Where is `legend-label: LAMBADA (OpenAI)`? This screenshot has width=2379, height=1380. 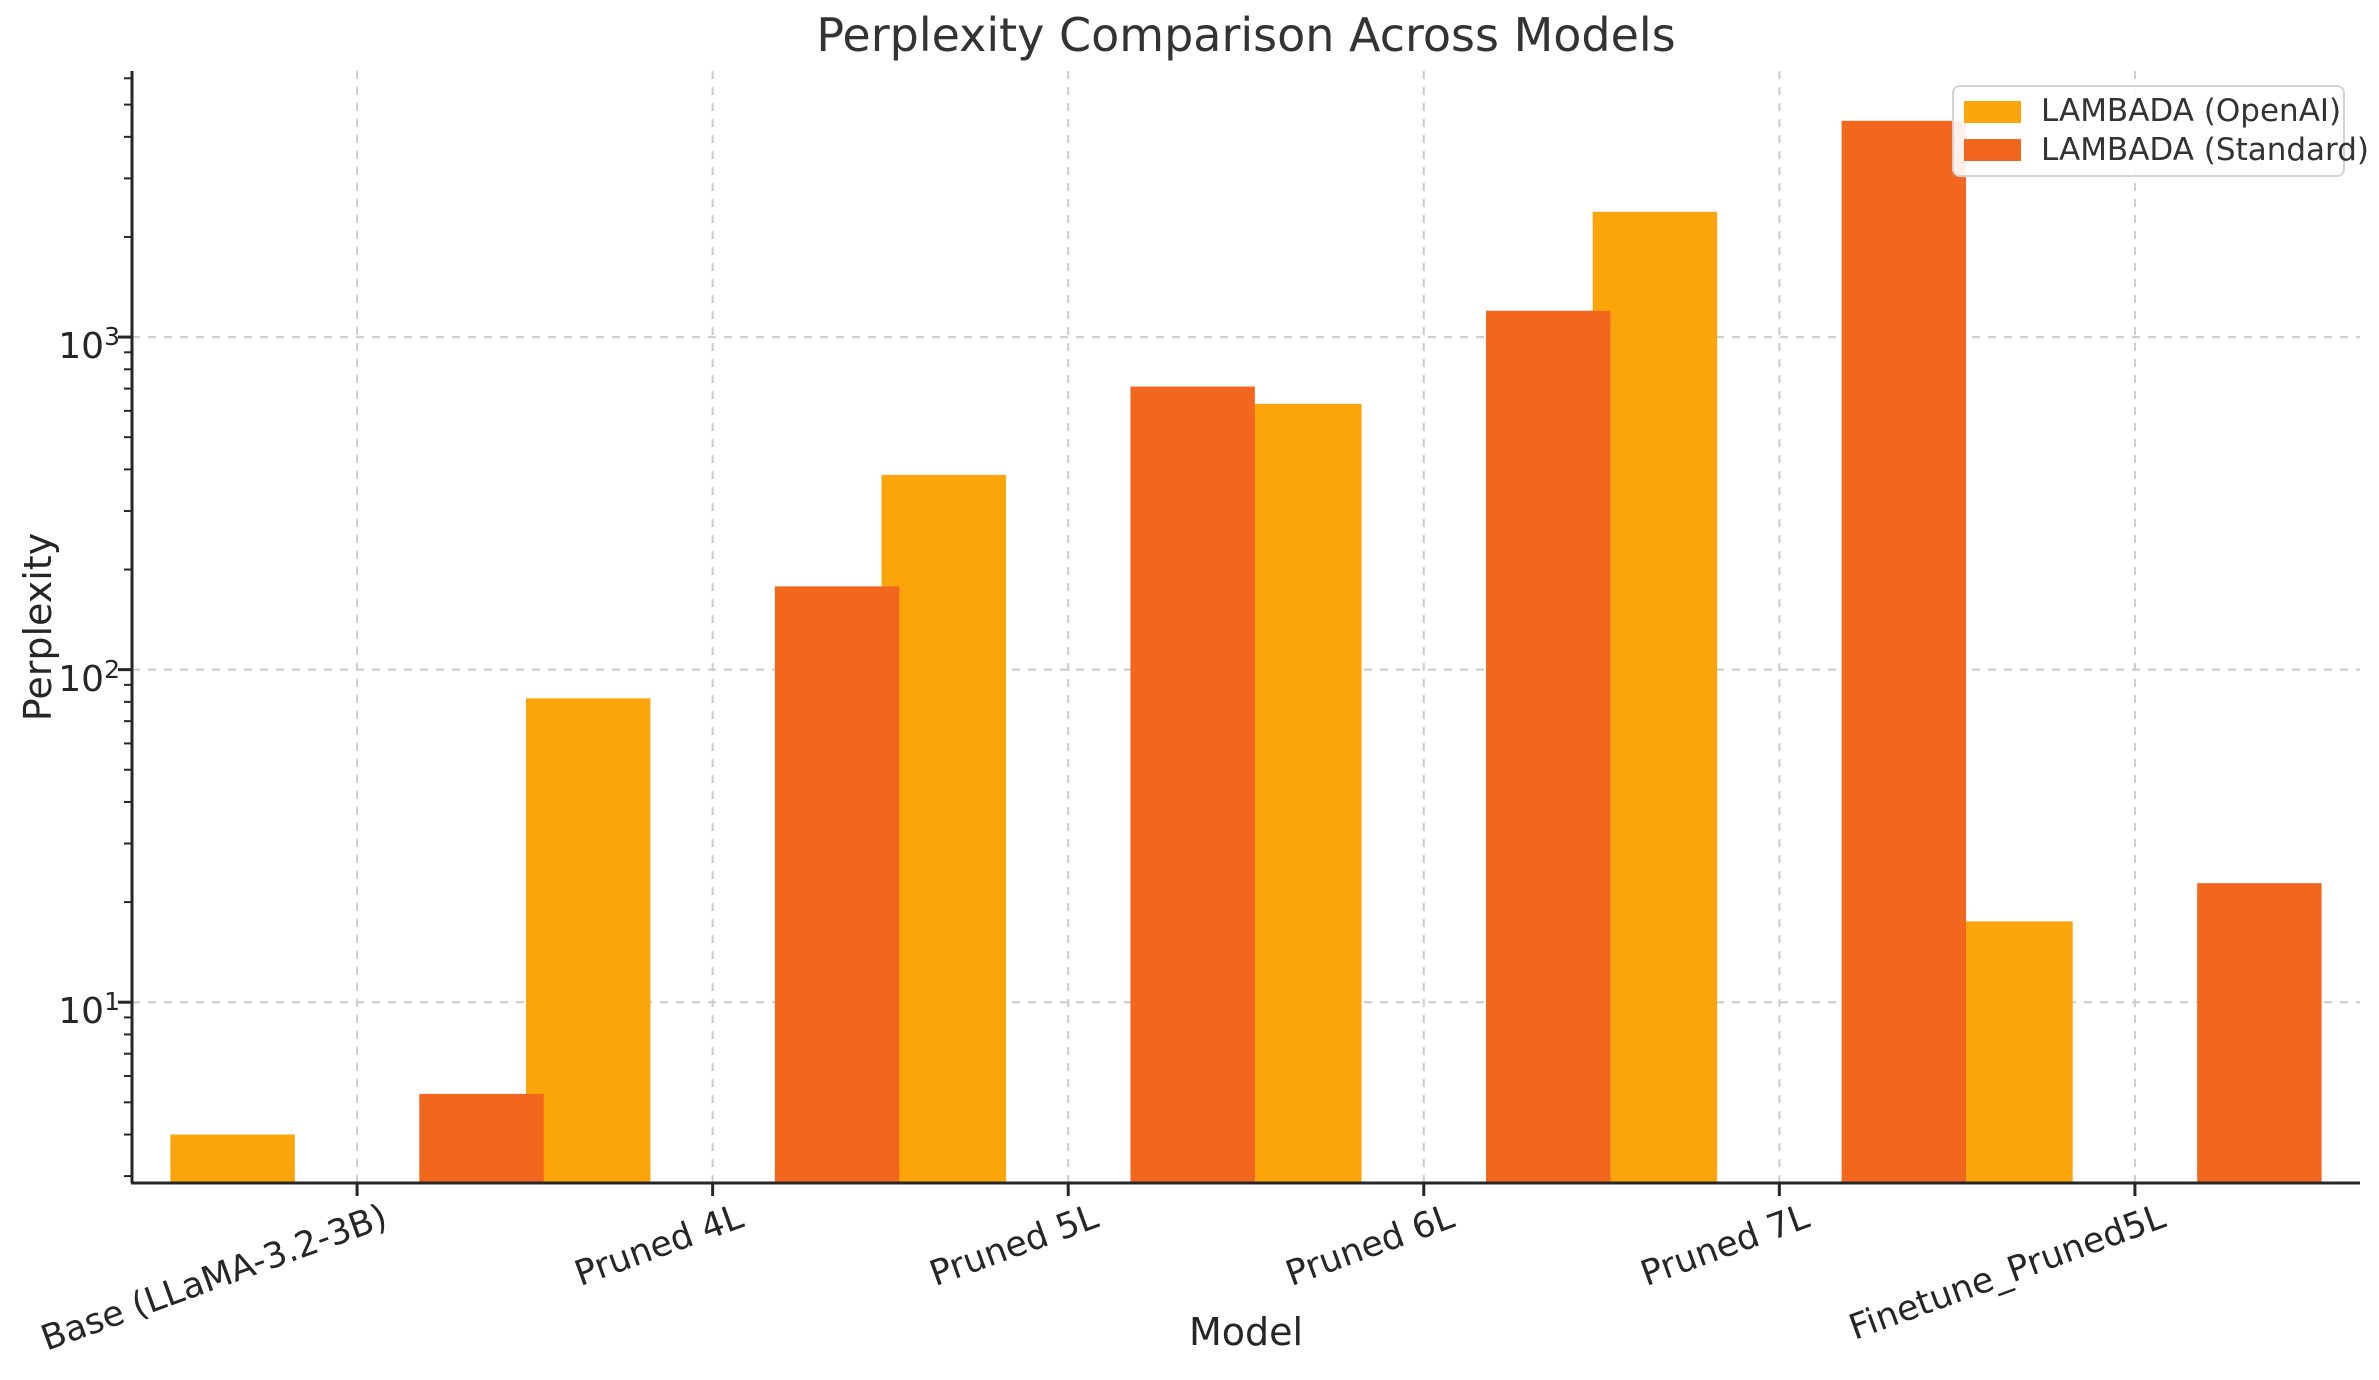
legend-label: LAMBADA (OpenAI) is located at coordinates (2191, 111).